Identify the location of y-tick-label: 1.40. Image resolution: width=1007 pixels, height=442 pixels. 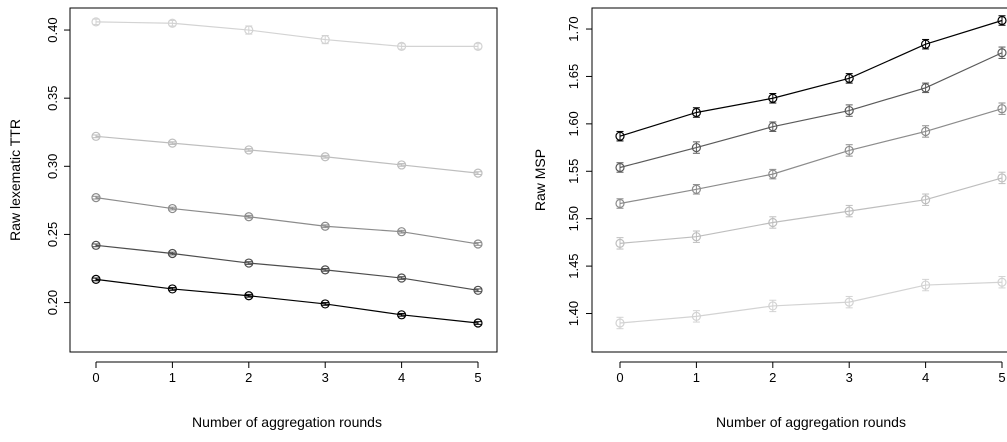
(573, 313).